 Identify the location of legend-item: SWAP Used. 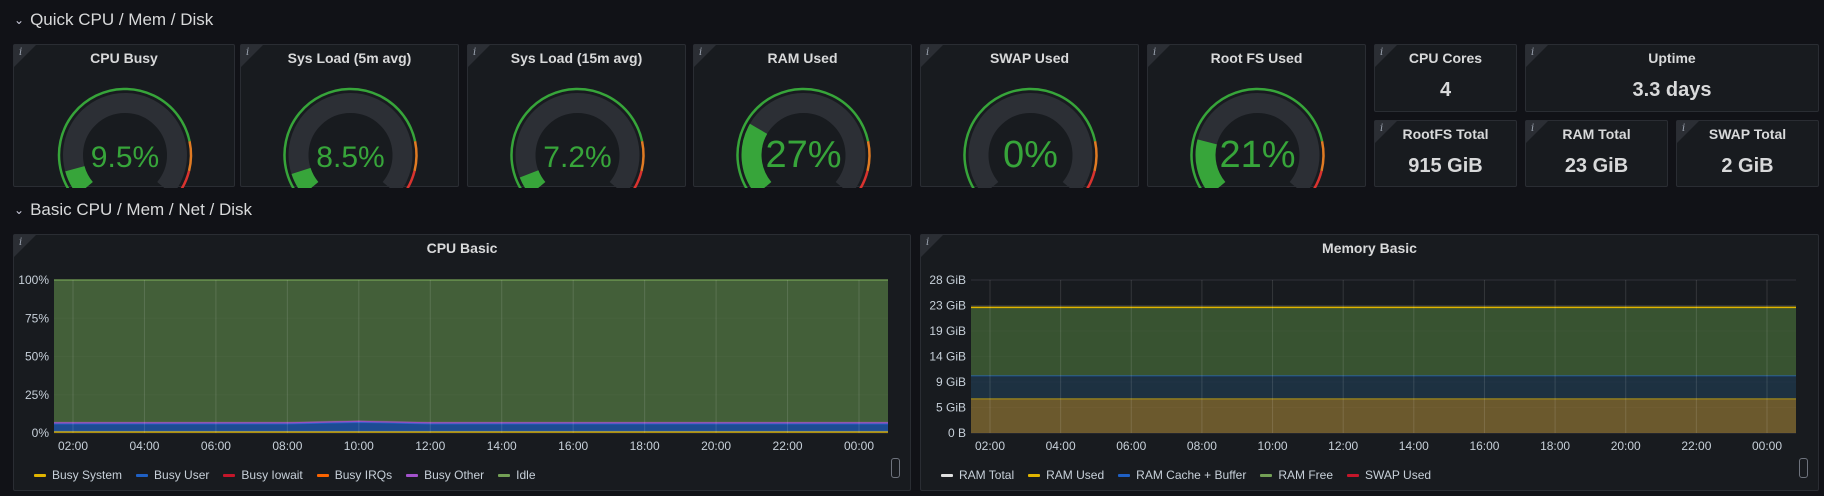
(1389, 475).